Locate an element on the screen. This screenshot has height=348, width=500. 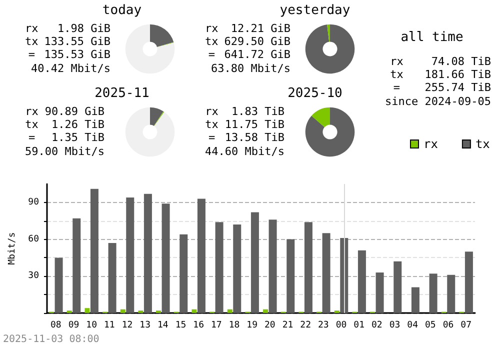
x-tick-label: 09 is located at coordinates (74, 325).